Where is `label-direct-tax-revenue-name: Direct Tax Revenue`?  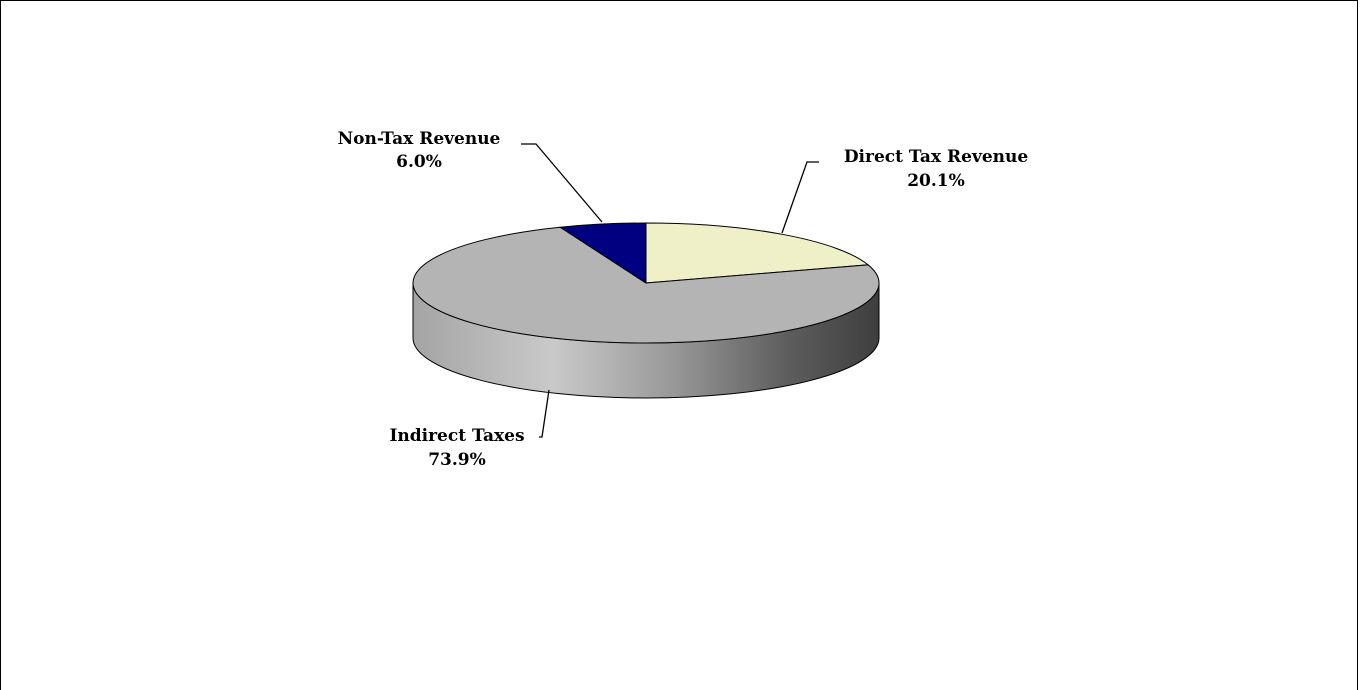
label-direct-tax-revenue-name: Direct Tax Revenue is located at coordinates (936, 157).